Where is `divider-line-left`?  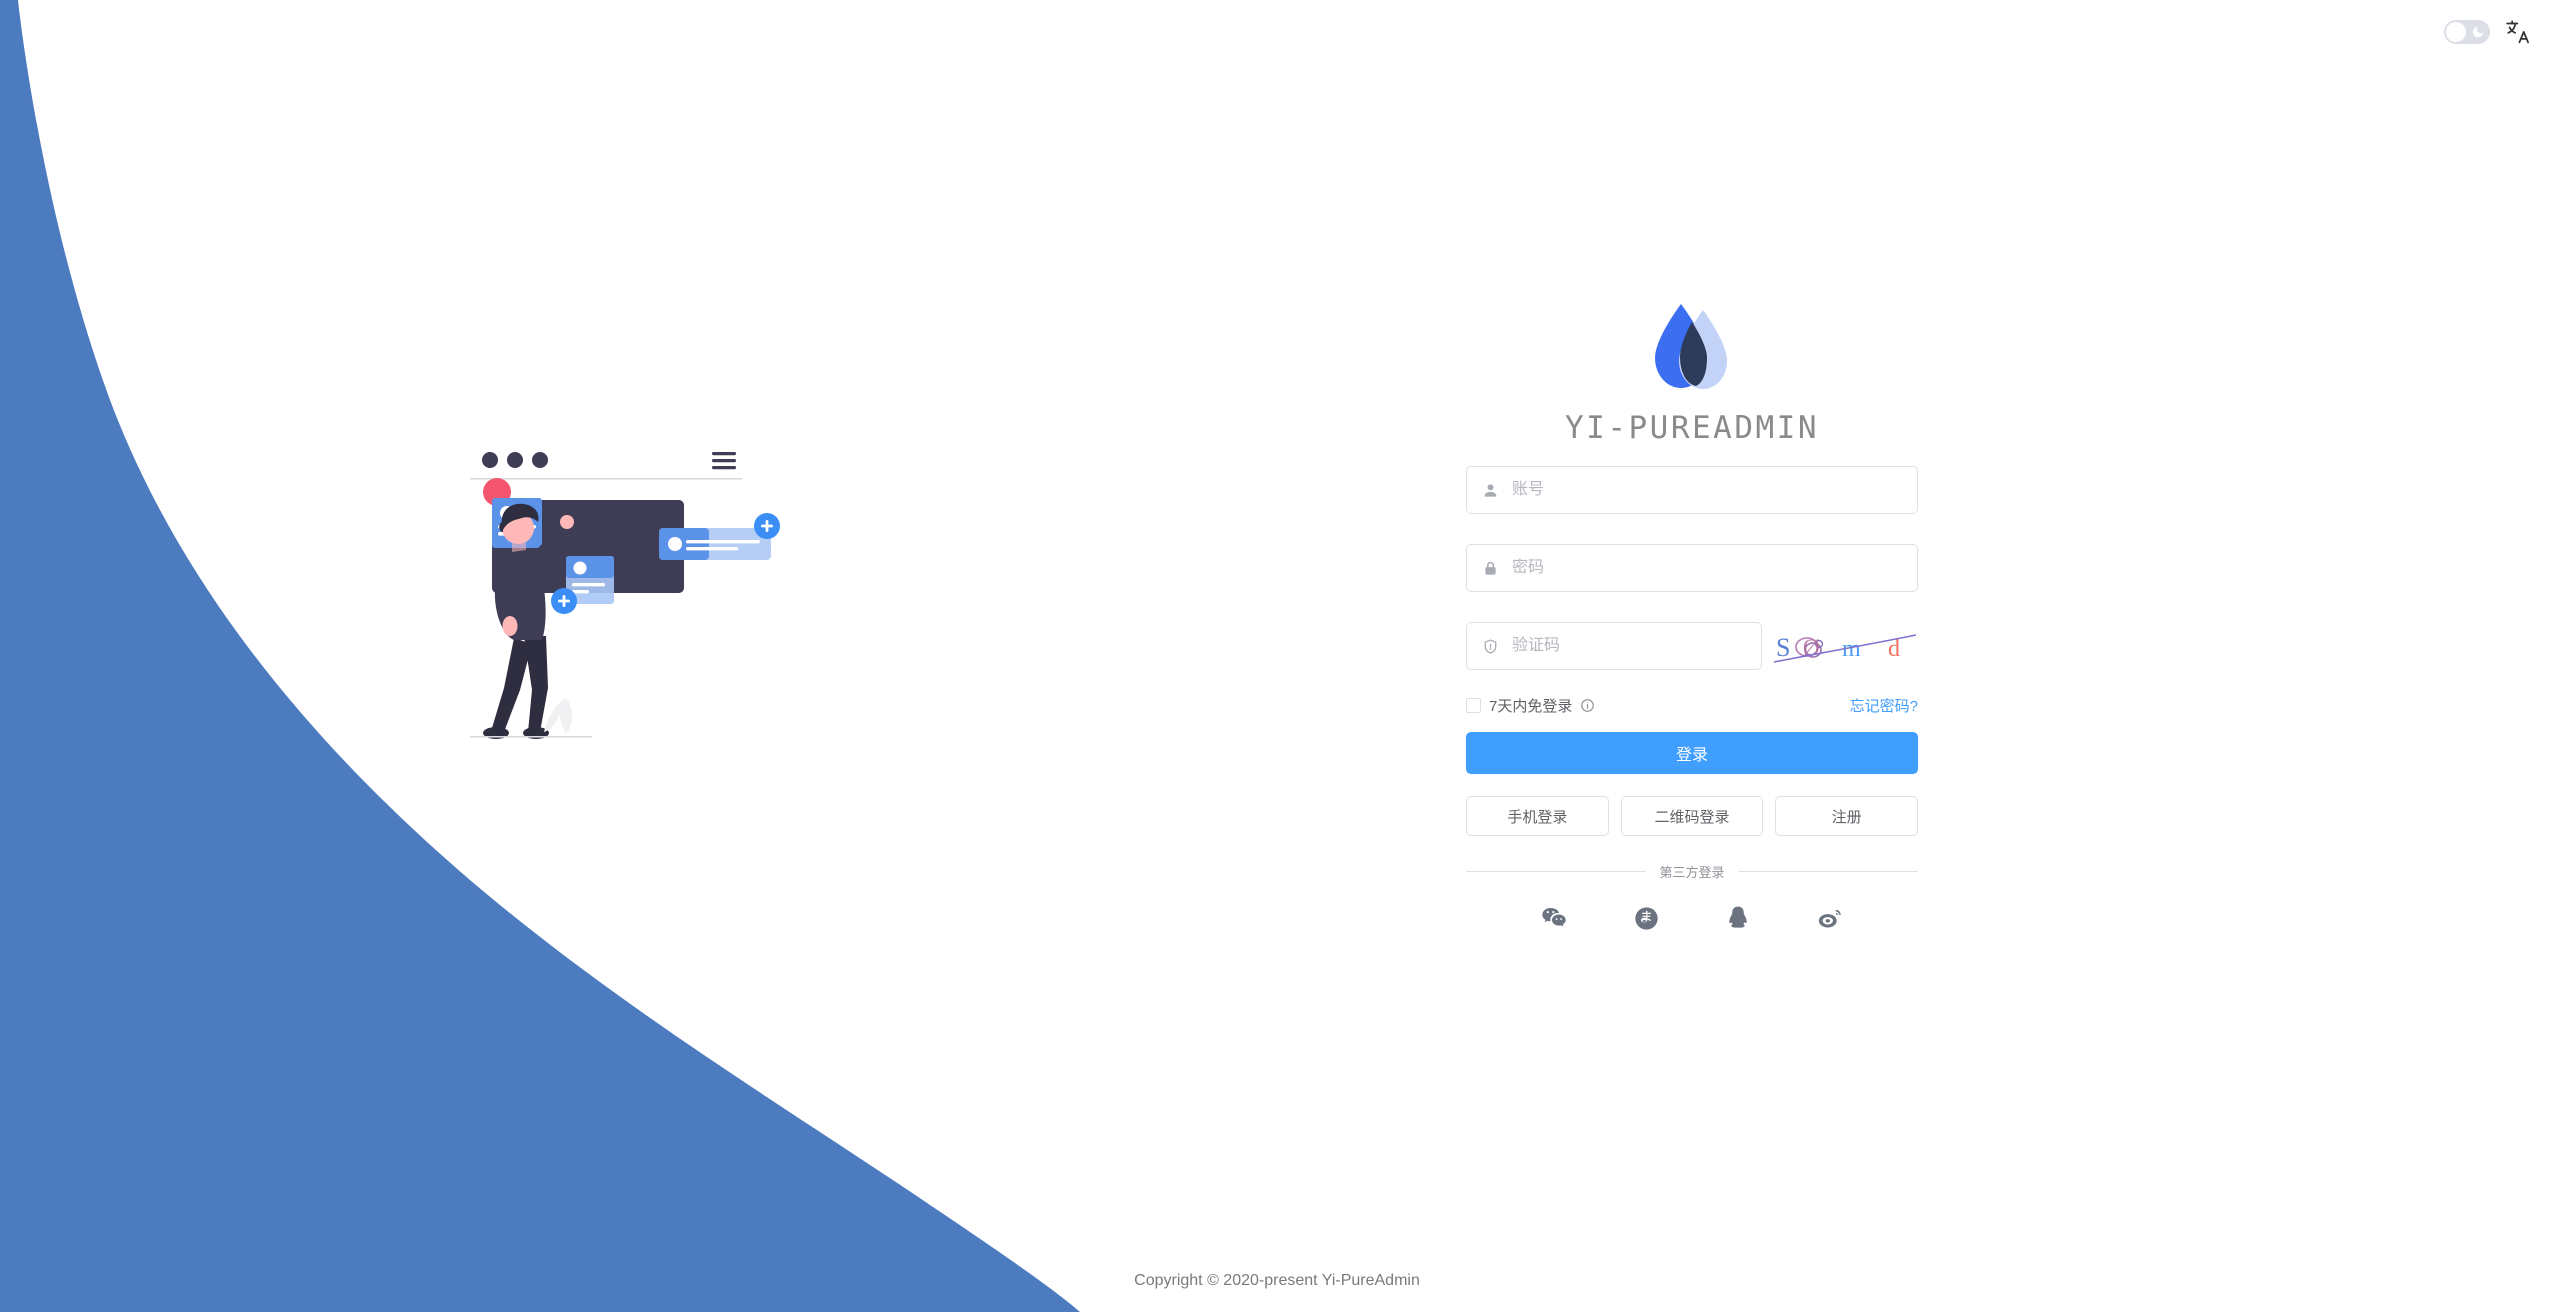
divider-line-left is located at coordinates (1556, 871).